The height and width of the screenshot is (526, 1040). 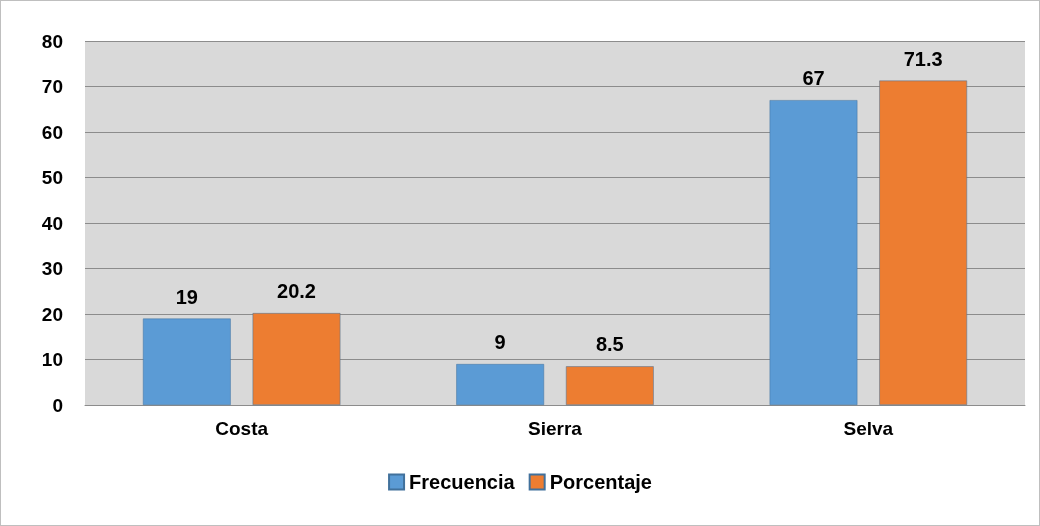 I want to click on data-label: 8.5, so click(x=609, y=344).